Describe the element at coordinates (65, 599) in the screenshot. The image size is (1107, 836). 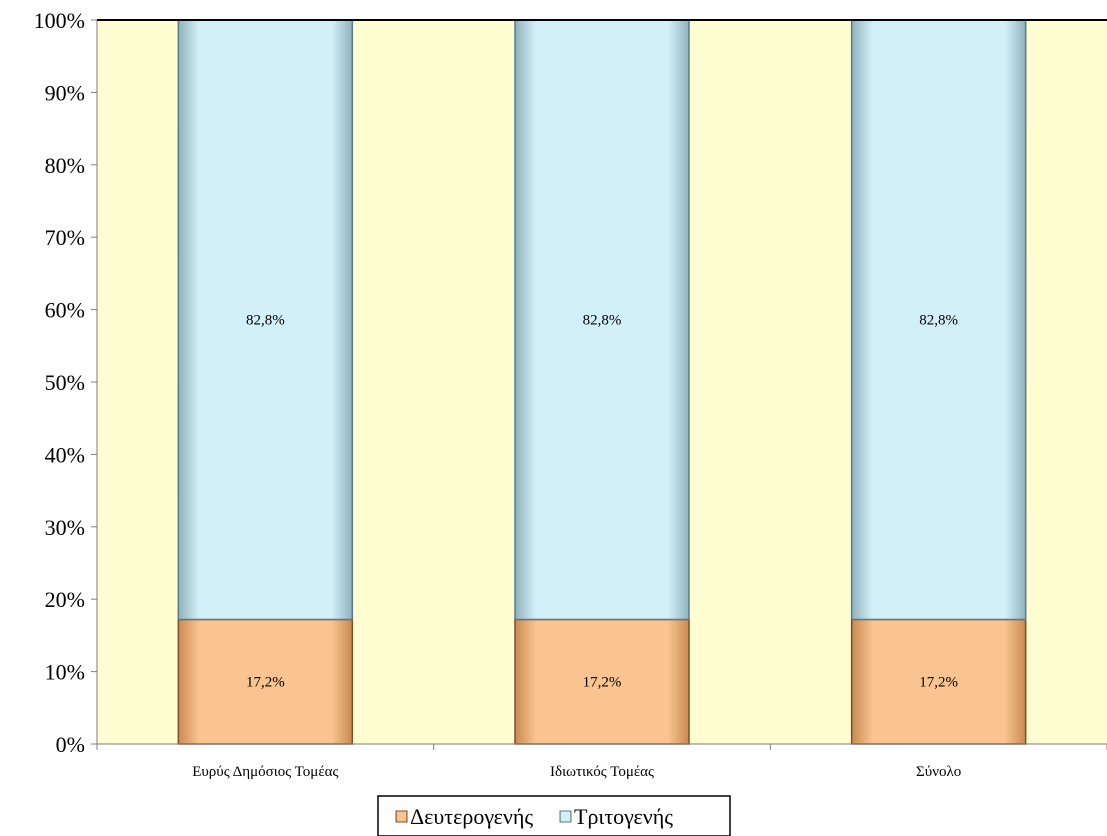
I see `y-tick-label: 20%` at that location.